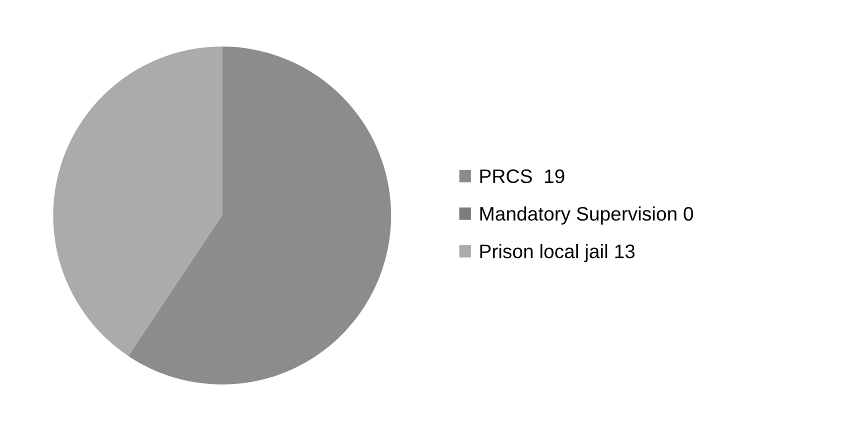 The image size is (861, 431). What do you see at coordinates (557, 253) in the screenshot?
I see `legend-label: Prison local jail 13` at bounding box center [557, 253].